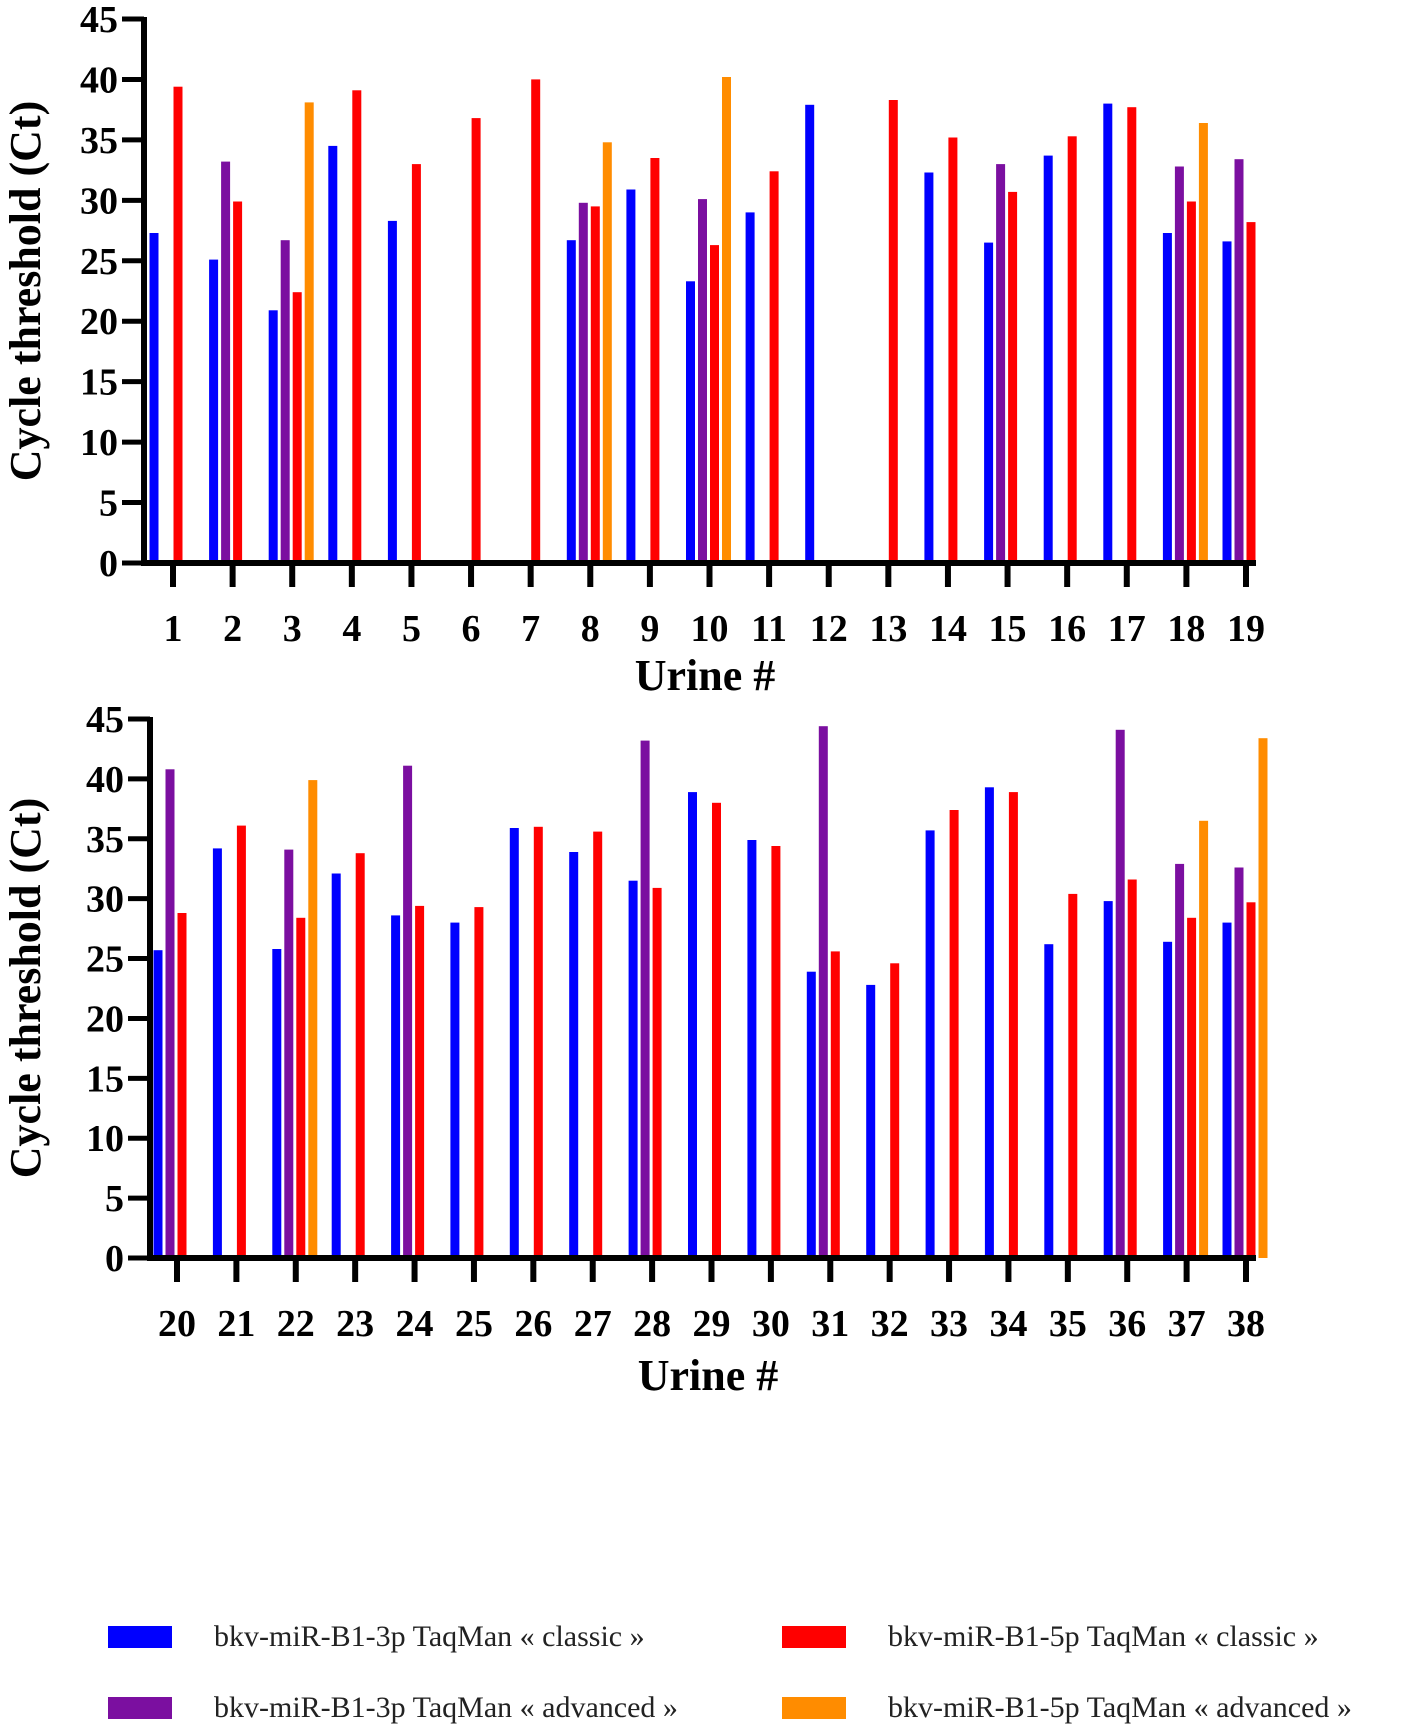 The width and height of the screenshot is (1418, 1727). Describe the element at coordinates (296, 1324) in the screenshot. I see `chart2-x-tick-label-22: 22` at that location.